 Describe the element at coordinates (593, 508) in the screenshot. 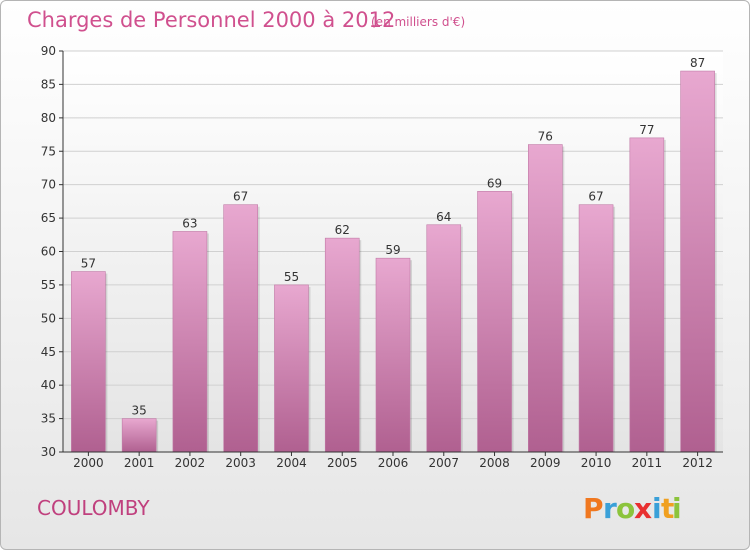

I see `logo-letter: P` at that location.